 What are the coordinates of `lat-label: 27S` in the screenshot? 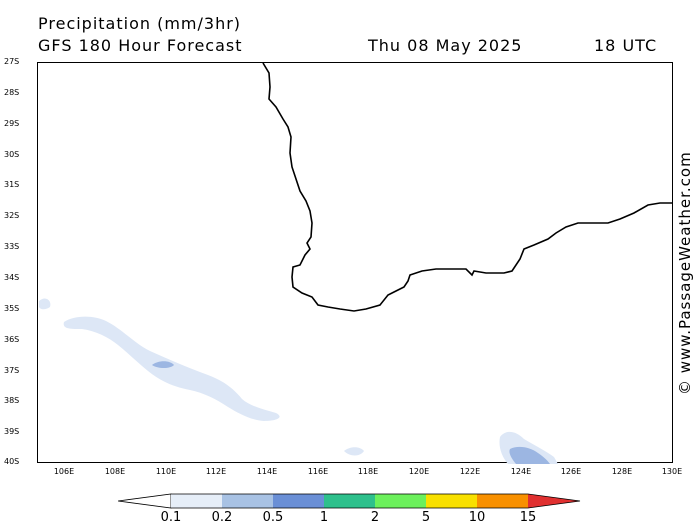 It's located at (12, 61).